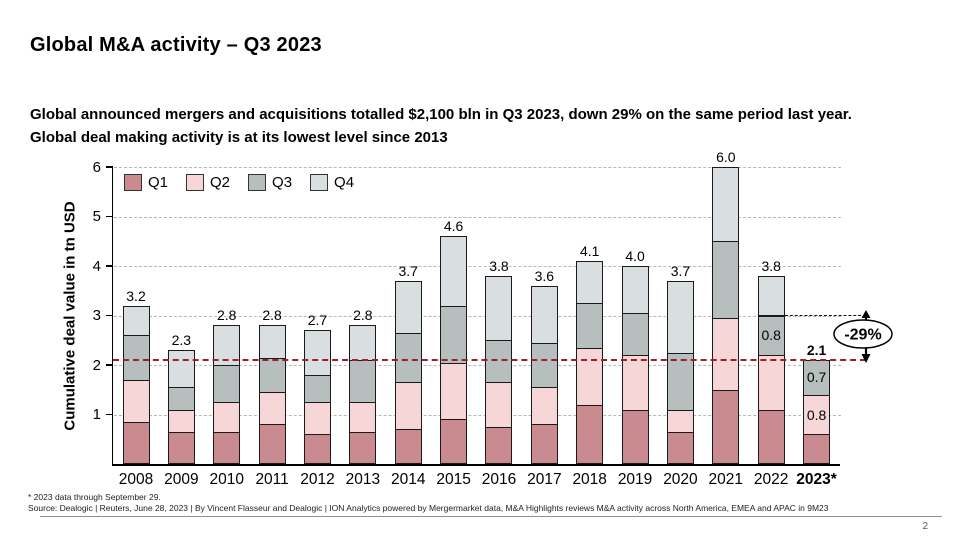 The width and height of the screenshot is (960, 540). What do you see at coordinates (136, 442) in the screenshot?
I see `bar-2008-q1` at bounding box center [136, 442].